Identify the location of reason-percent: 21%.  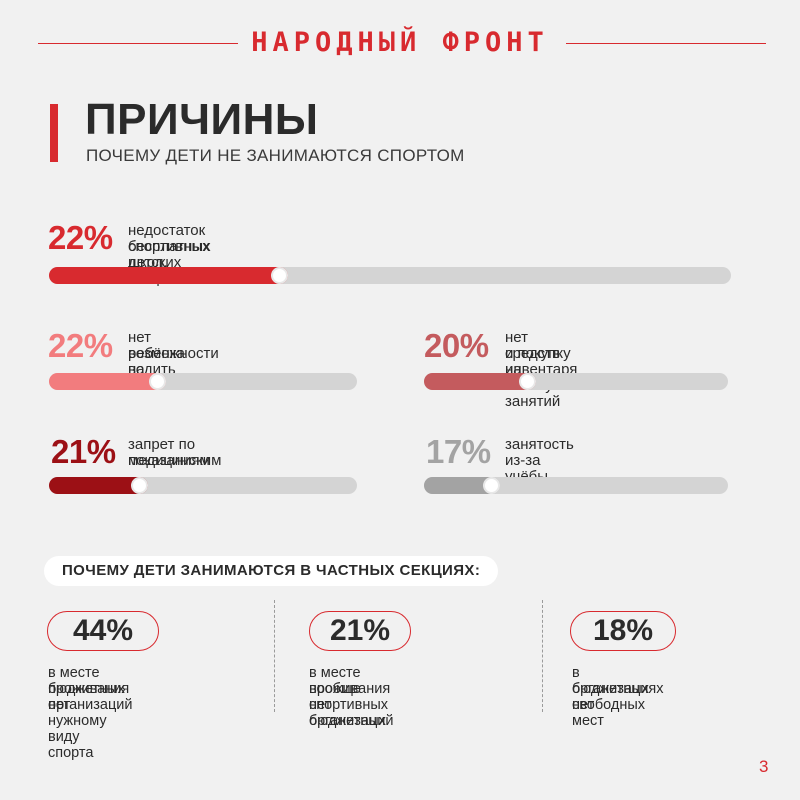
(83, 451).